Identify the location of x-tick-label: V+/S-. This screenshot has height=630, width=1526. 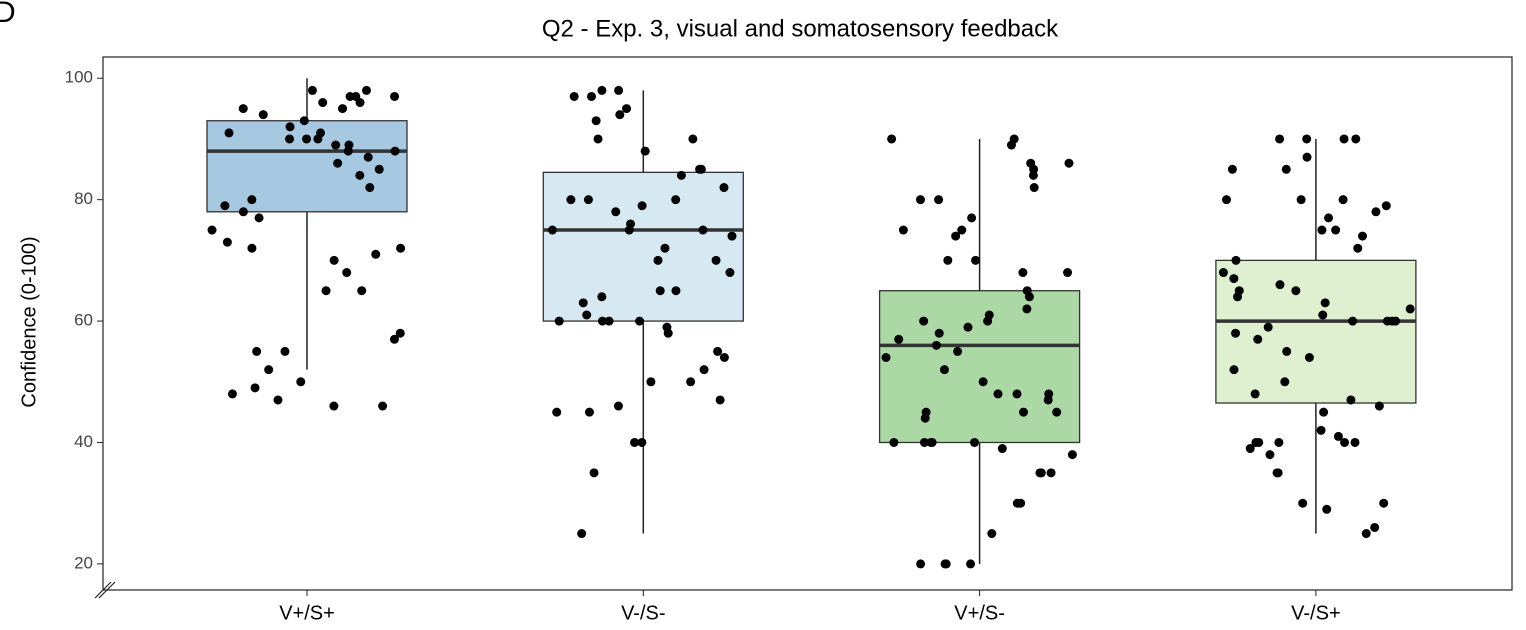
(979, 613).